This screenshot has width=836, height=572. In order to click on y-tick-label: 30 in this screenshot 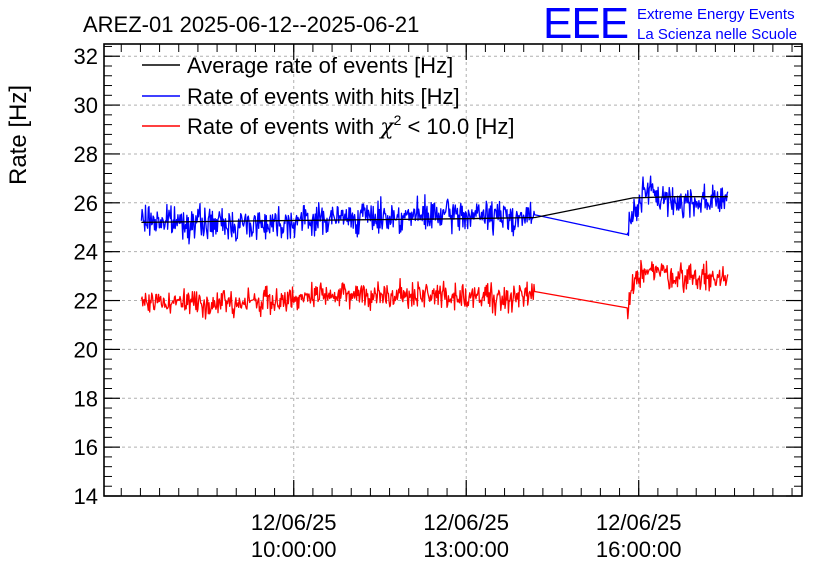, I will do `click(86, 105)`.